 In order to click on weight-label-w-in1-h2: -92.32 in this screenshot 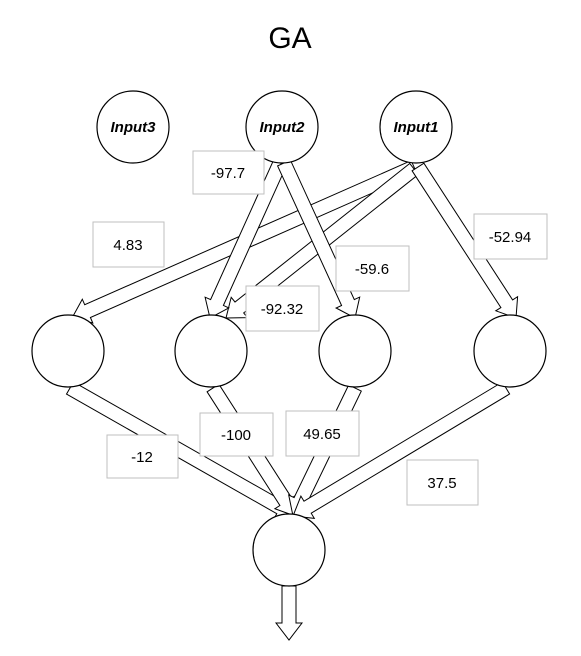, I will do `click(282, 308)`.